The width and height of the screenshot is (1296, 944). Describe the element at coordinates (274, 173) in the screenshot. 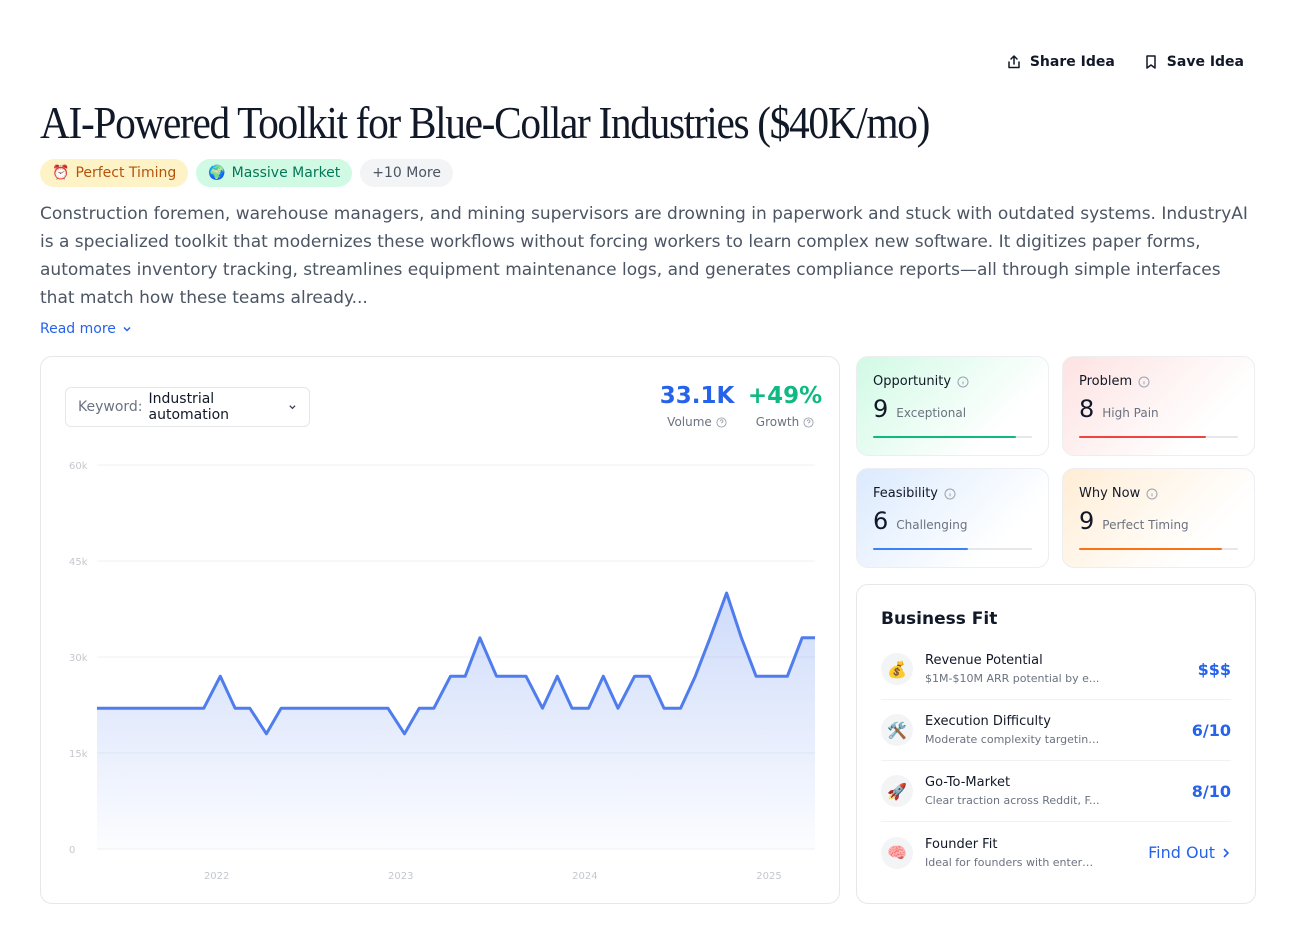

I see `tag-massive-market: 🌍 Massive Market` at that location.